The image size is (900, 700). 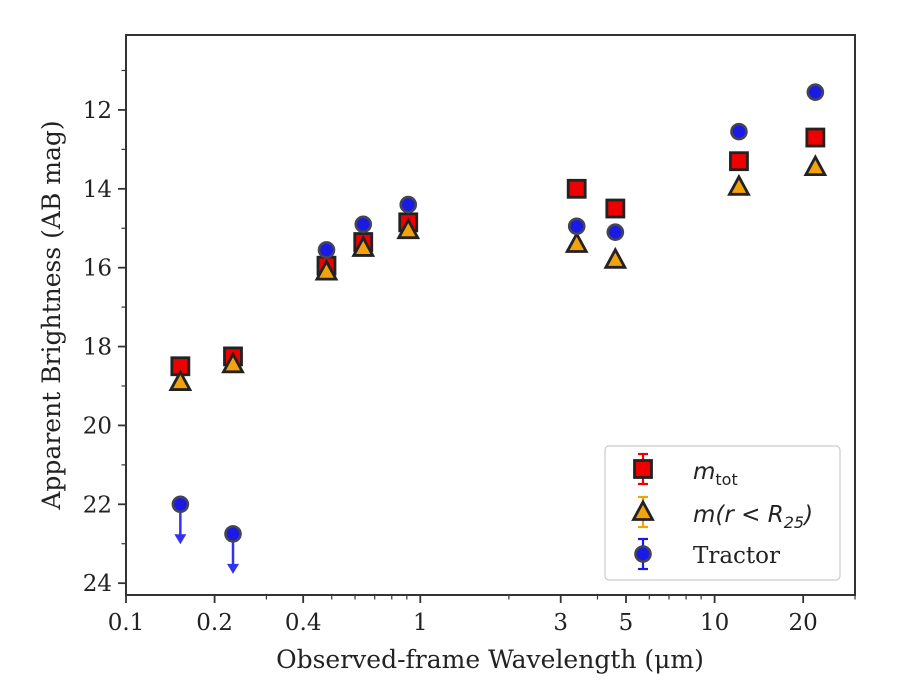 What do you see at coordinates (704, 472) in the screenshot?
I see `legend-mtot-main: m` at bounding box center [704, 472].